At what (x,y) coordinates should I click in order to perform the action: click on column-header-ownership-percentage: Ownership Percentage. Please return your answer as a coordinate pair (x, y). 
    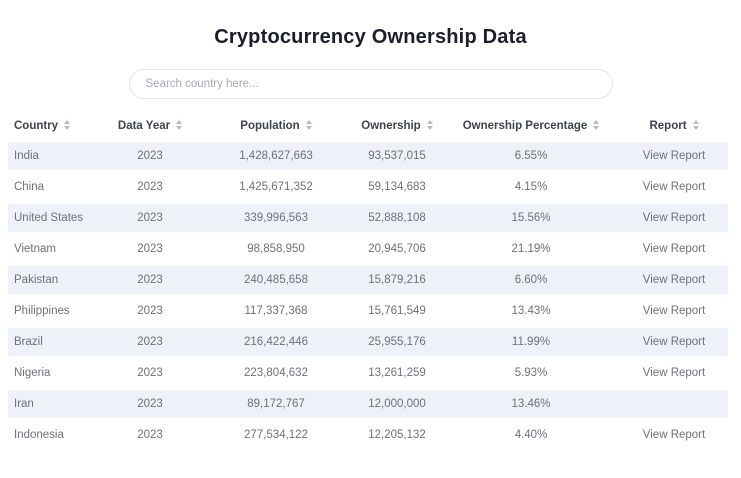
    Looking at the image, I should click on (531, 126).